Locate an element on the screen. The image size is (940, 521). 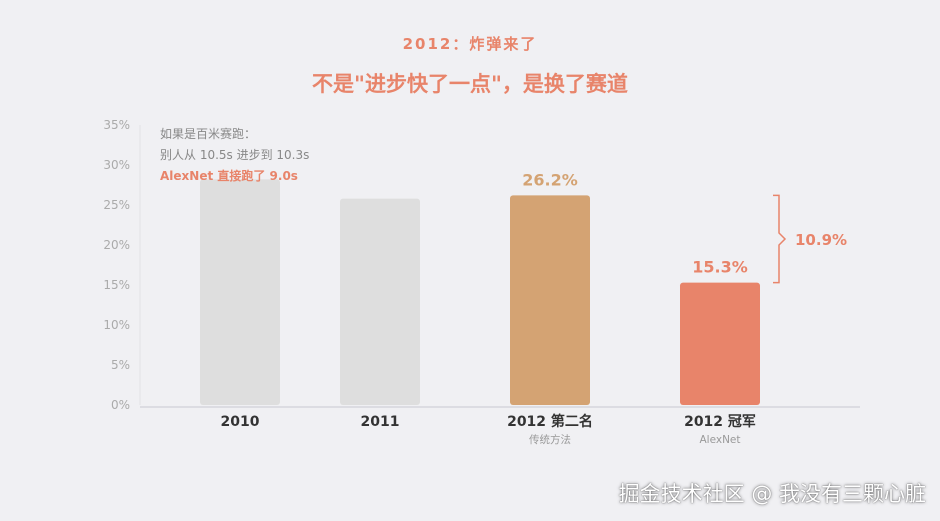
x-tick-label: 2010 is located at coordinates (240, 422).